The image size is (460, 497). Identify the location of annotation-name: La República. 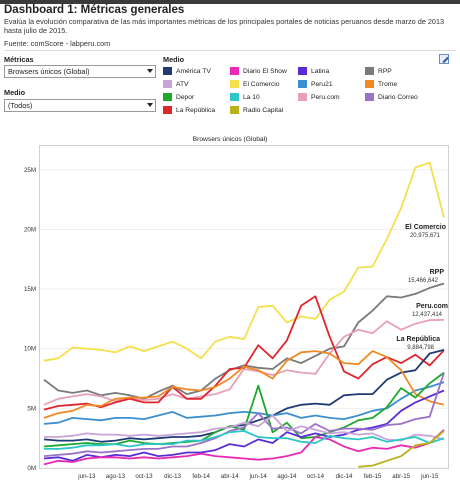
(418, 339).